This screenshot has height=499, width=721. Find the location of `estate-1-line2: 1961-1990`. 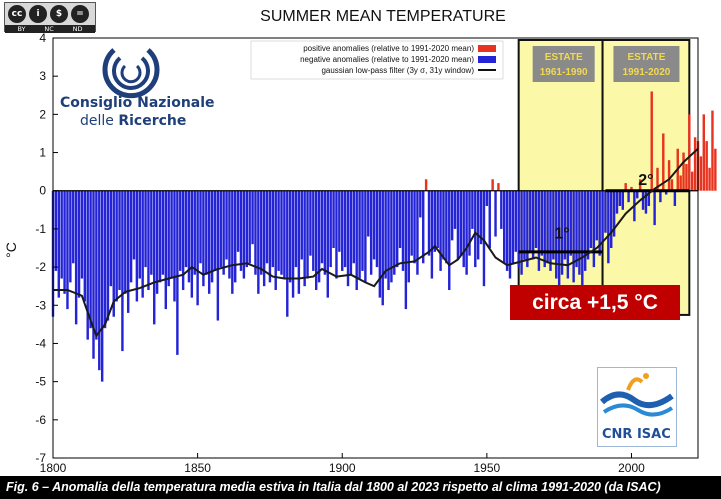

estate-1-line2: 1961-1990 is located at coordinates (564, 72).